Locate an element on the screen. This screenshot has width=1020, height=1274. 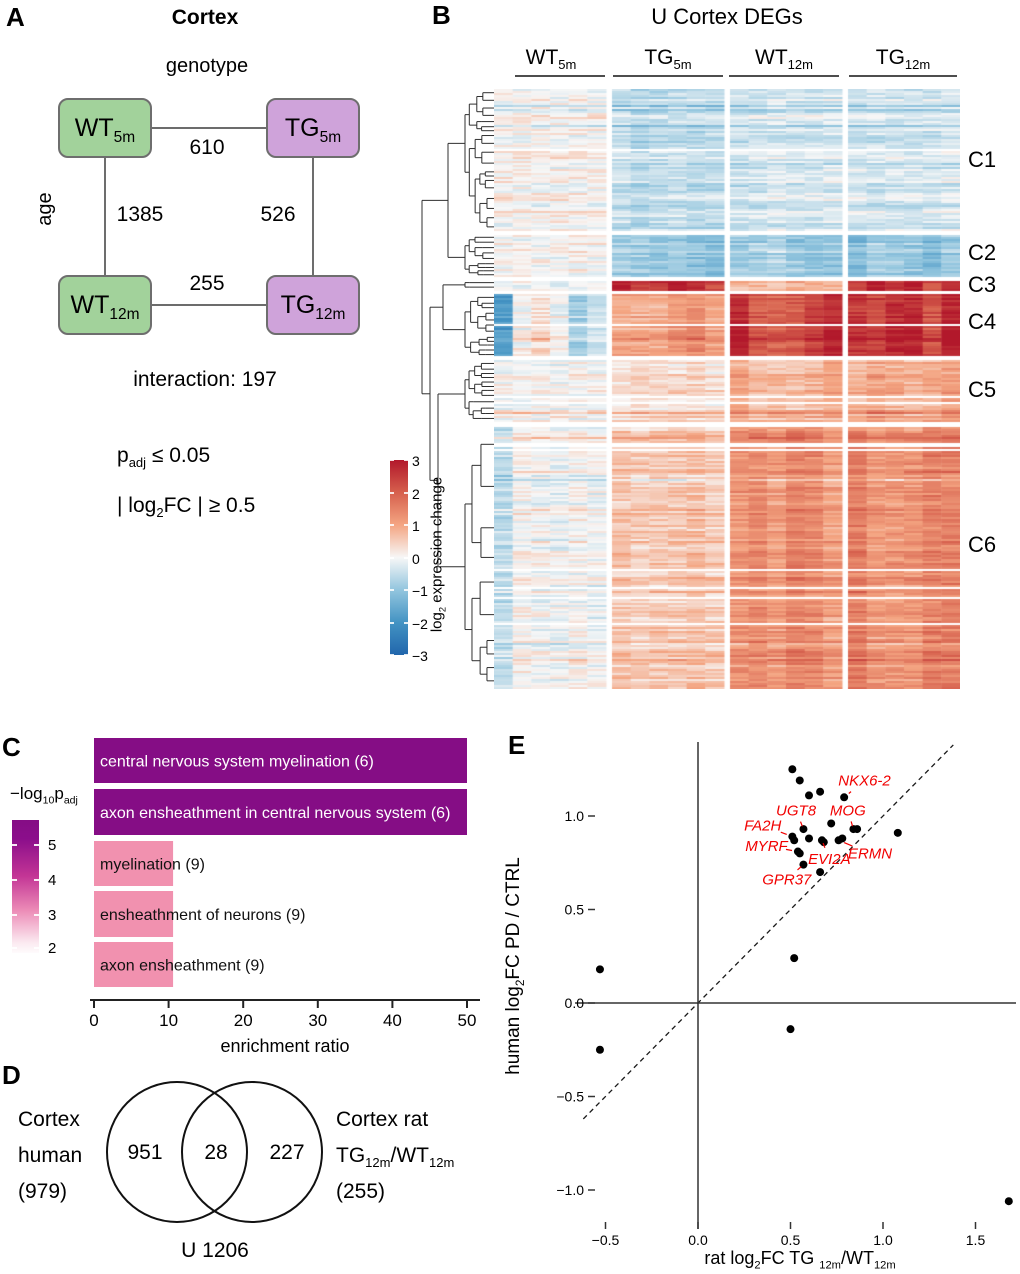
interaction-count: interaction: 197 is located at coordinates (205, 379).